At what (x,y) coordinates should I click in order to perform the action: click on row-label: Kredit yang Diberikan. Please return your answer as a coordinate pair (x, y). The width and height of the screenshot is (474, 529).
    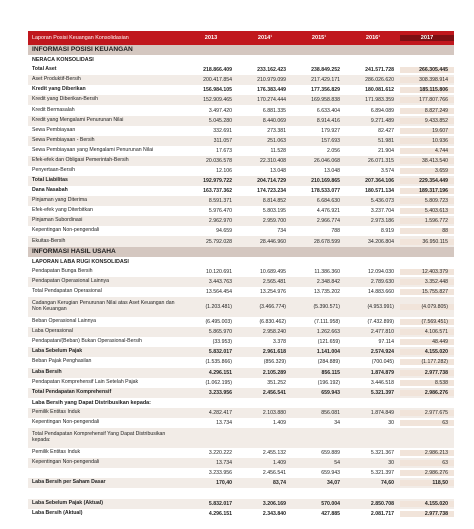
    Looking at the image, I should click on (59, 89).